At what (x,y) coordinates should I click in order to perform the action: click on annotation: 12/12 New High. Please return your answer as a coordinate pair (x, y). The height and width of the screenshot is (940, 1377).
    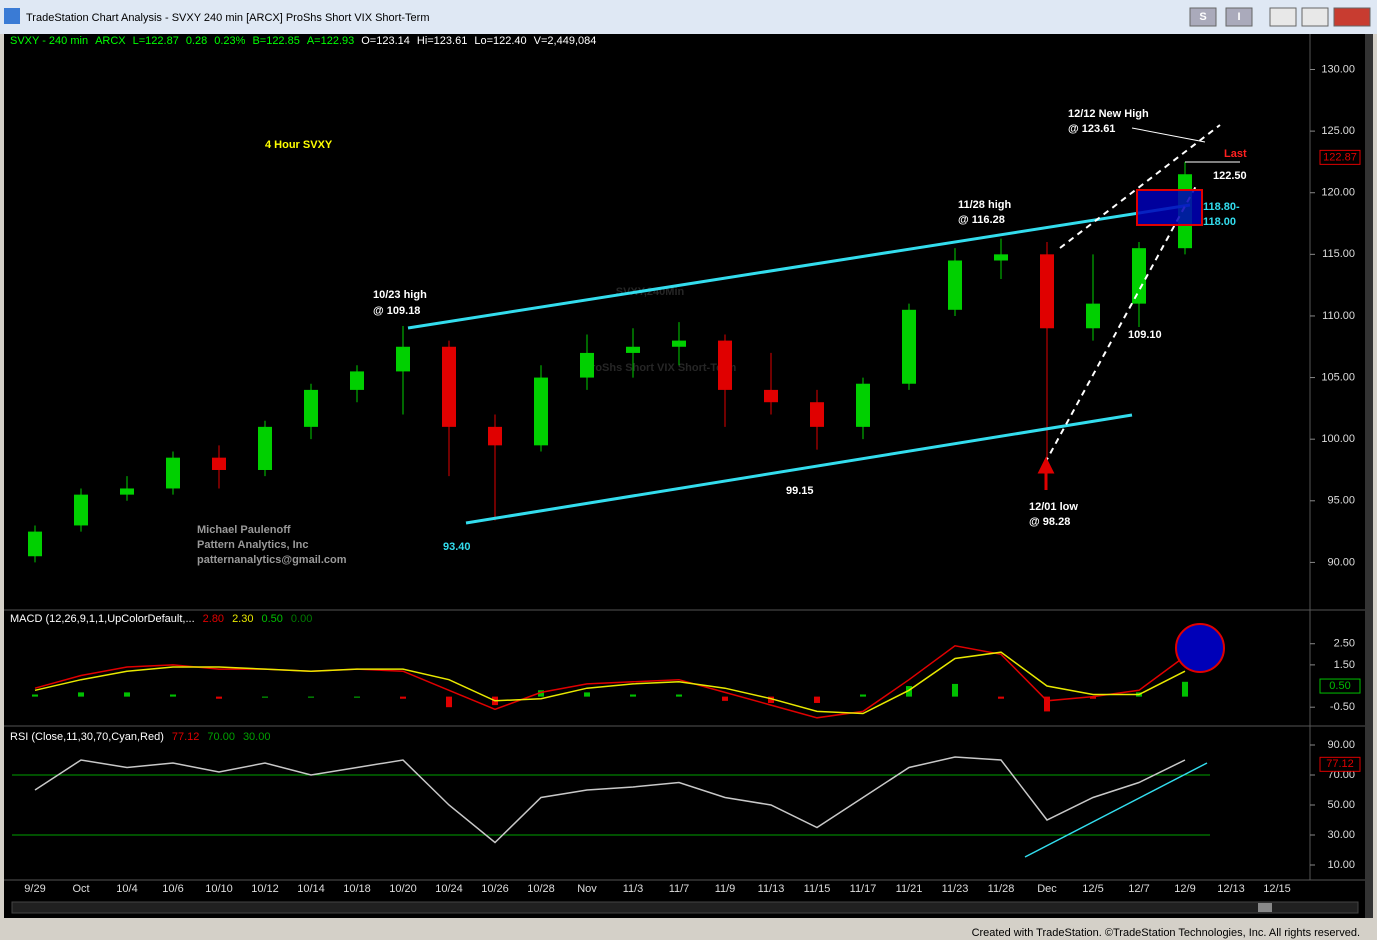
    Looking at the image, I should click on (1108, 114).